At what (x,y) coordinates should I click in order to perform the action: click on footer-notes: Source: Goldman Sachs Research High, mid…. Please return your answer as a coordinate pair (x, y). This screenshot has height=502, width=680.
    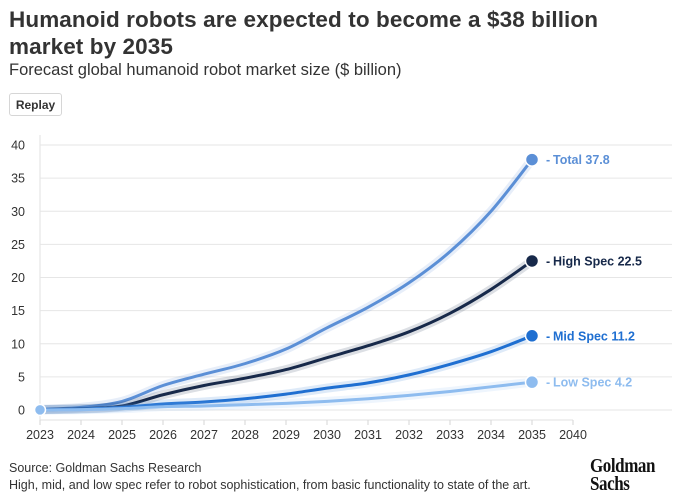
    Looking at the image, I should click on (270, 477).